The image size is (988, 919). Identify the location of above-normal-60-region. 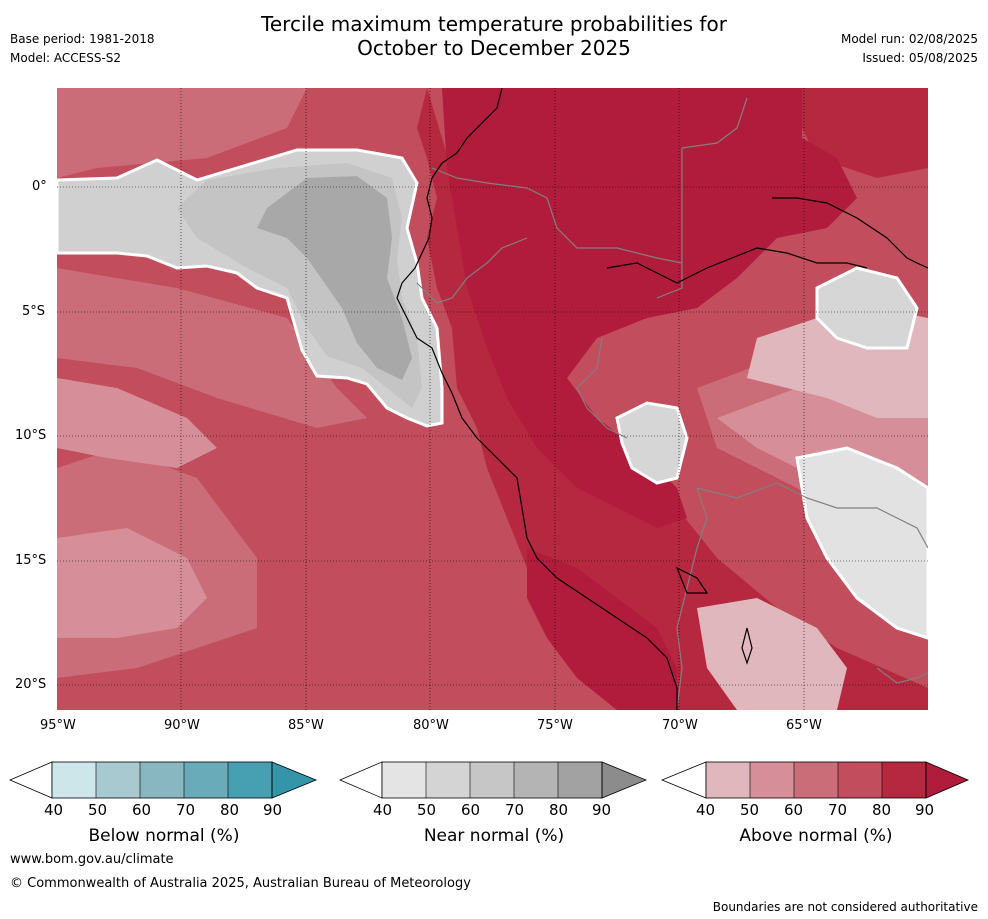
(182, 133).